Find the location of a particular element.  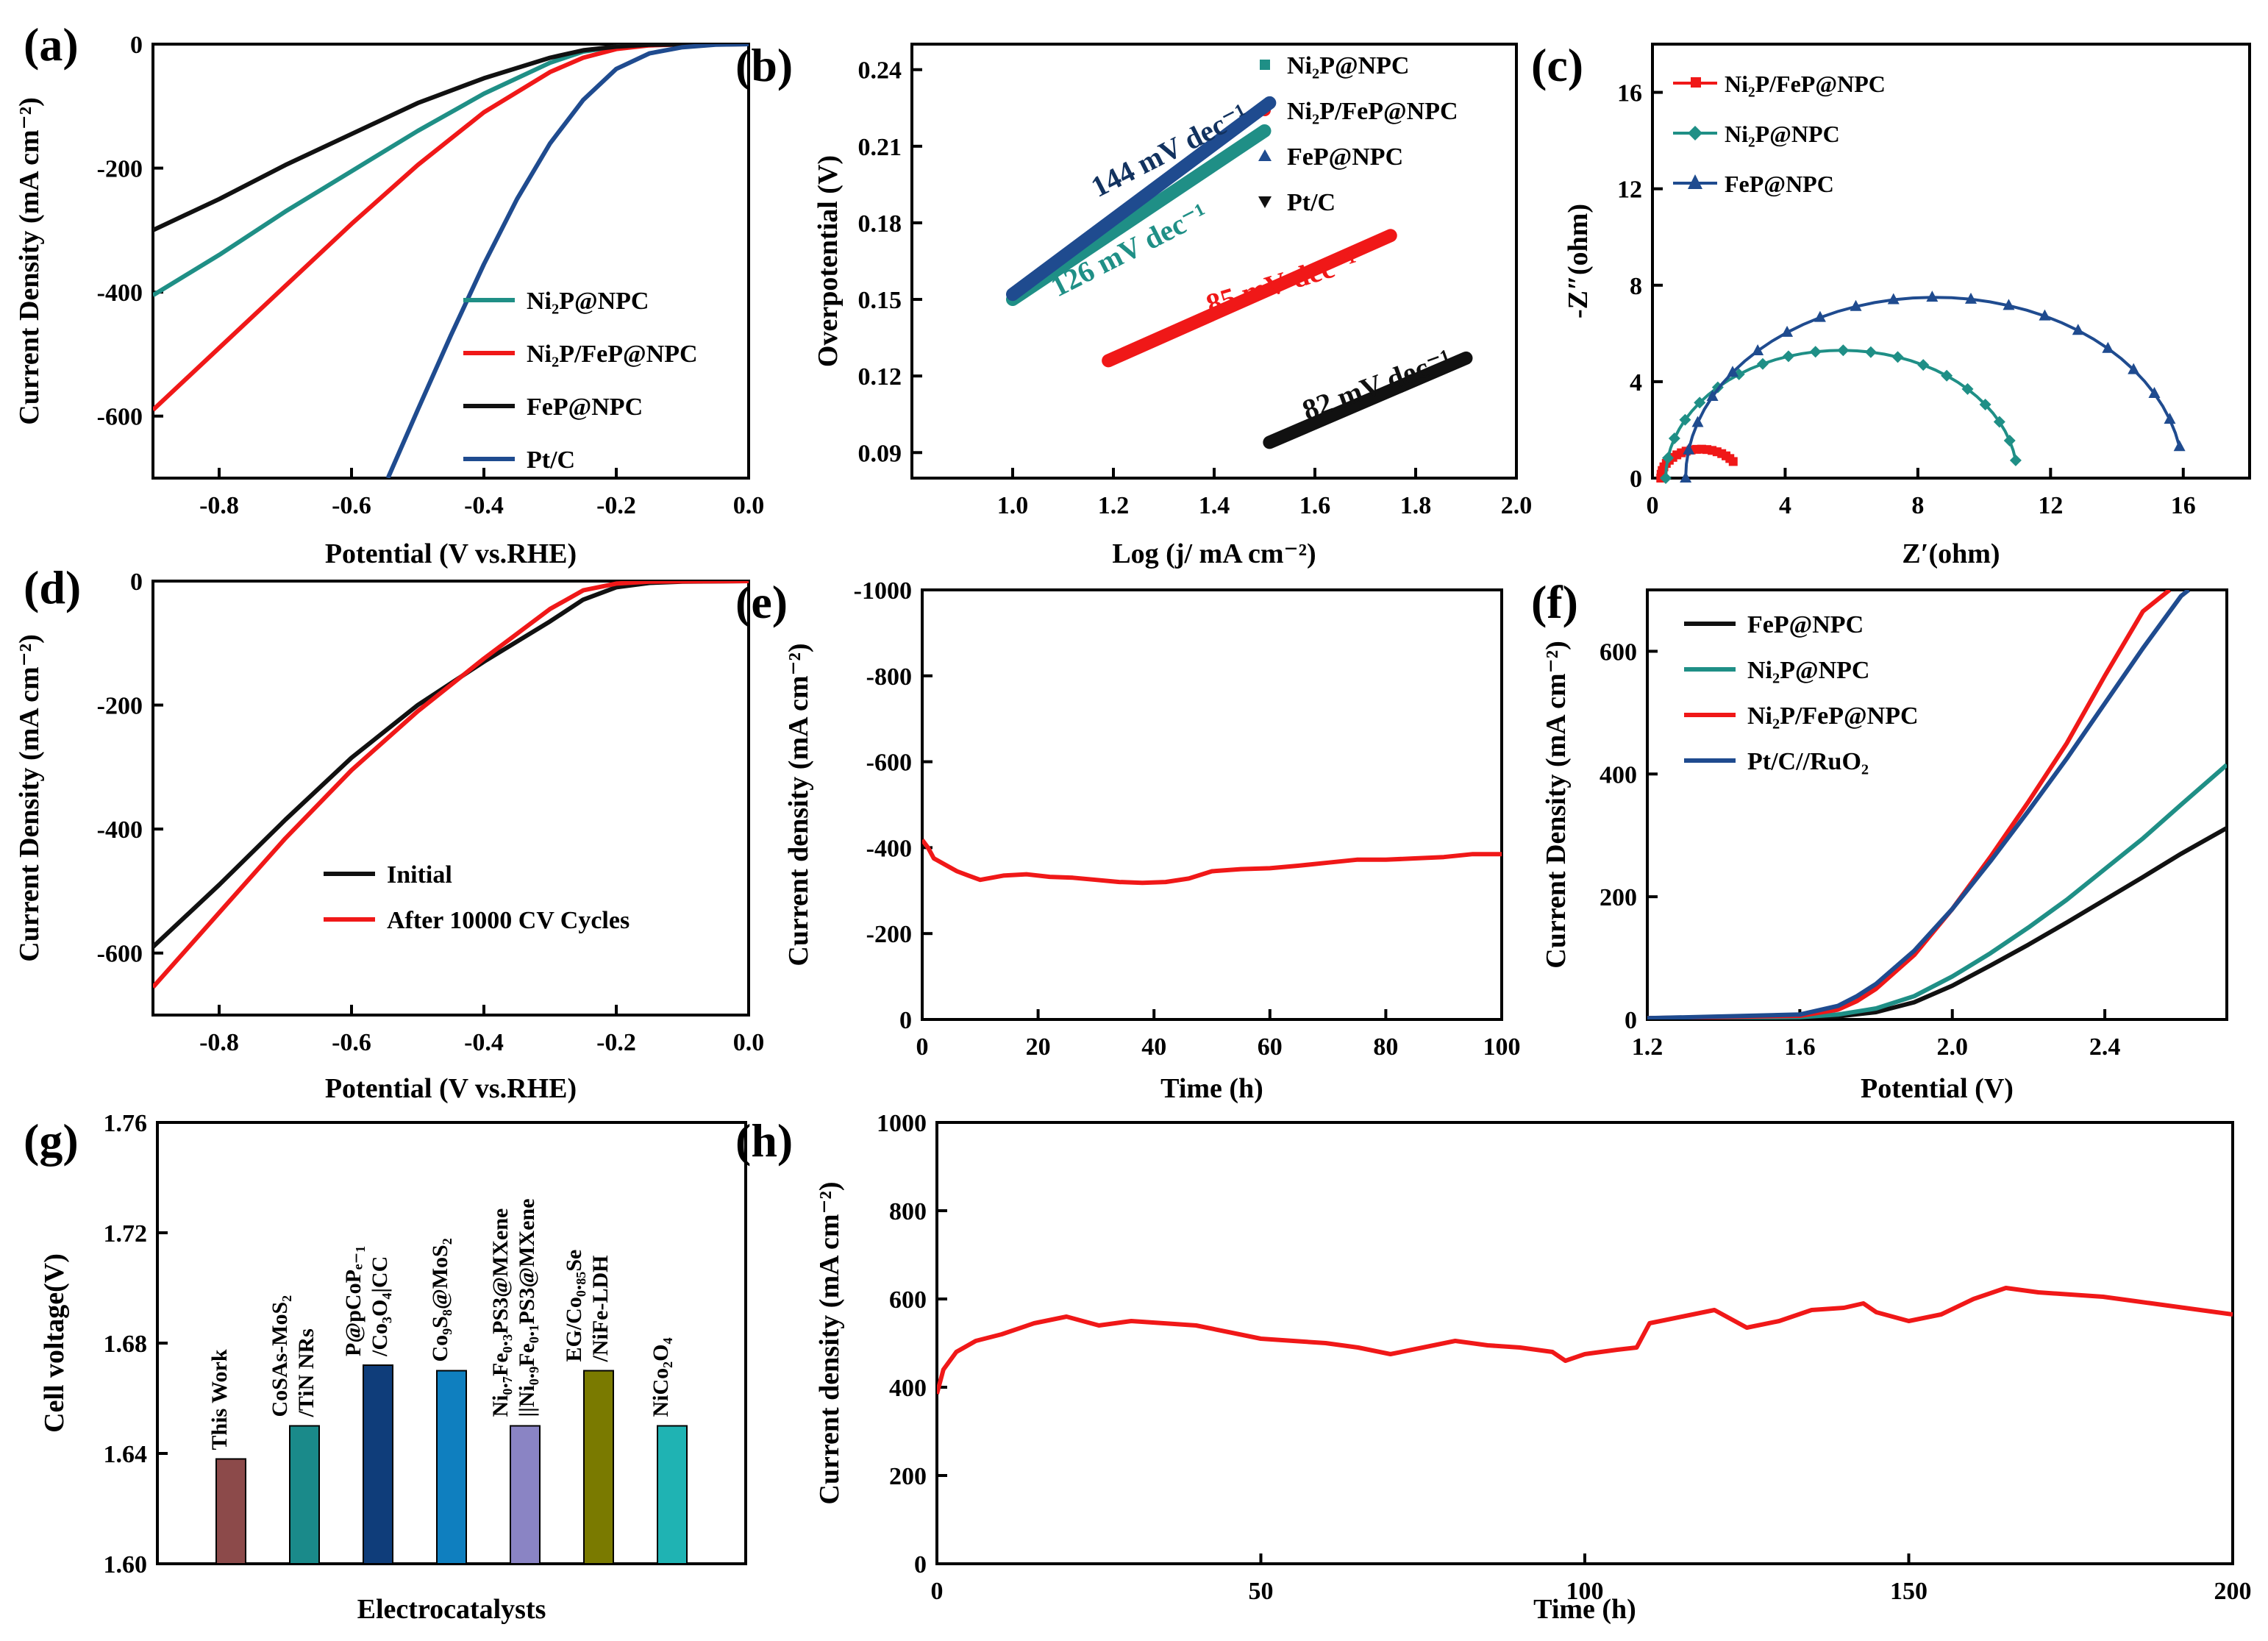

bar-label: /NiFe-LDH is located at coordinates (601, 1309).